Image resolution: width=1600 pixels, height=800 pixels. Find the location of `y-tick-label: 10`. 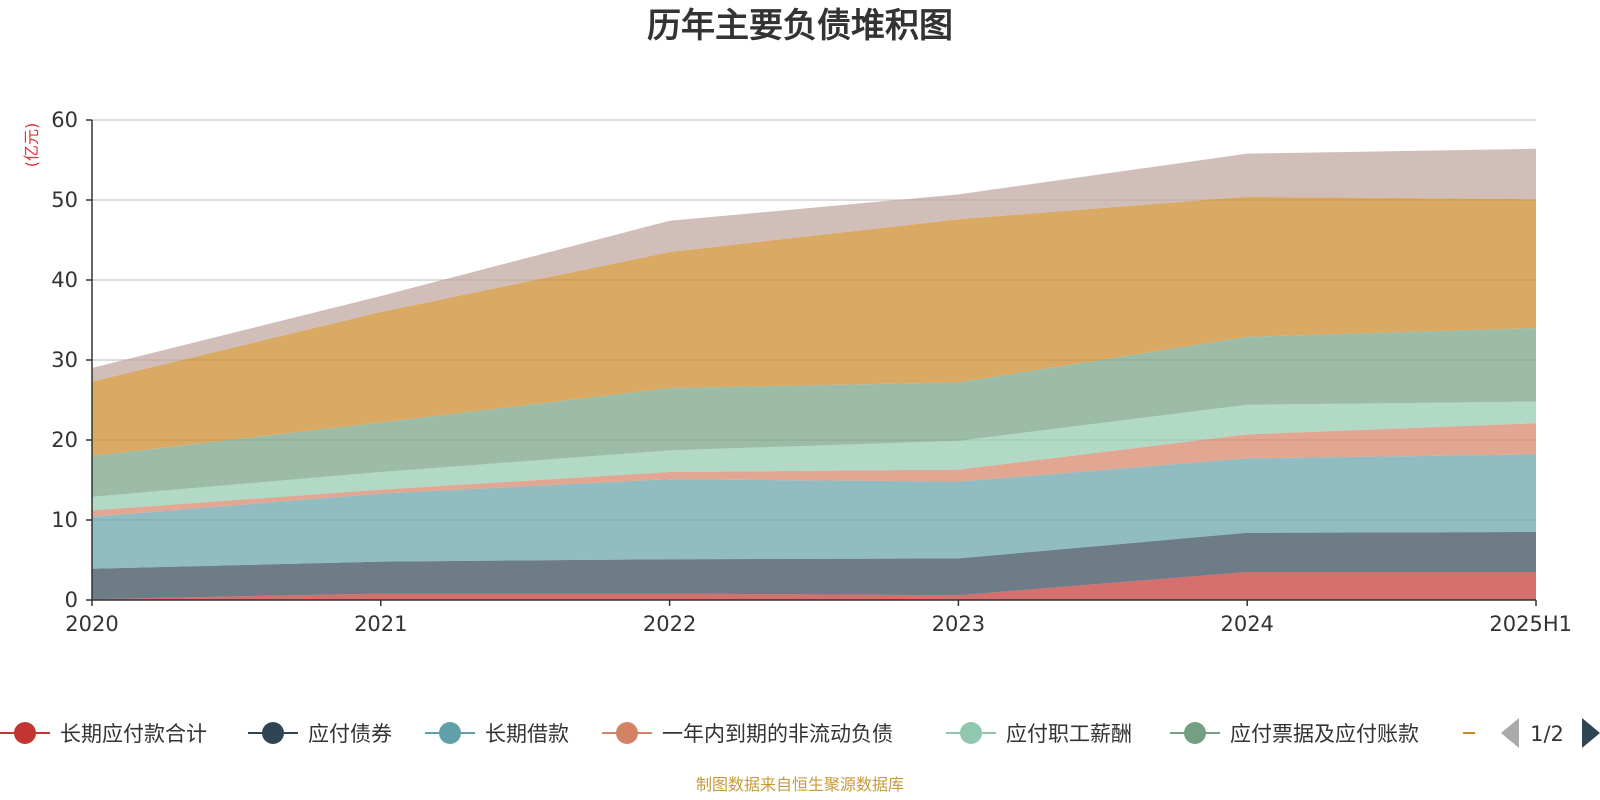

y-tick-label: 10 is located at coordinates (64, 520).